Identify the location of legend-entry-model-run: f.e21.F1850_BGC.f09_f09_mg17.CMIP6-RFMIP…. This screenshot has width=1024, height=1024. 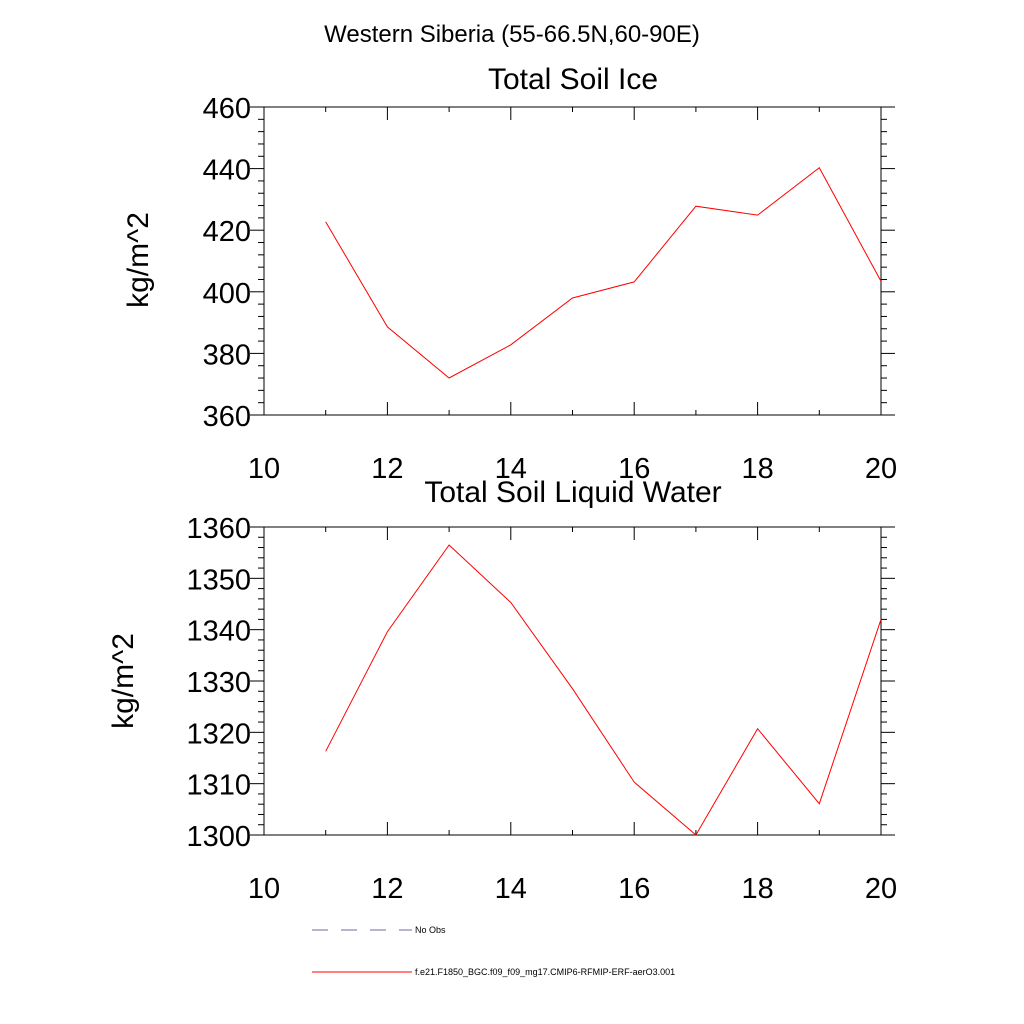
(493, 972).